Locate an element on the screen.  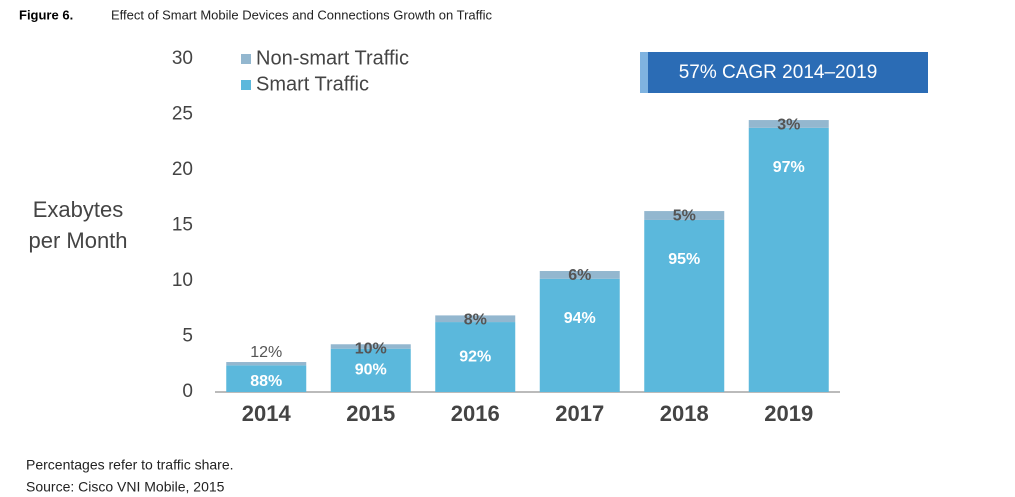
x-tick-label: 2018 is located at coordinates (684, 413).